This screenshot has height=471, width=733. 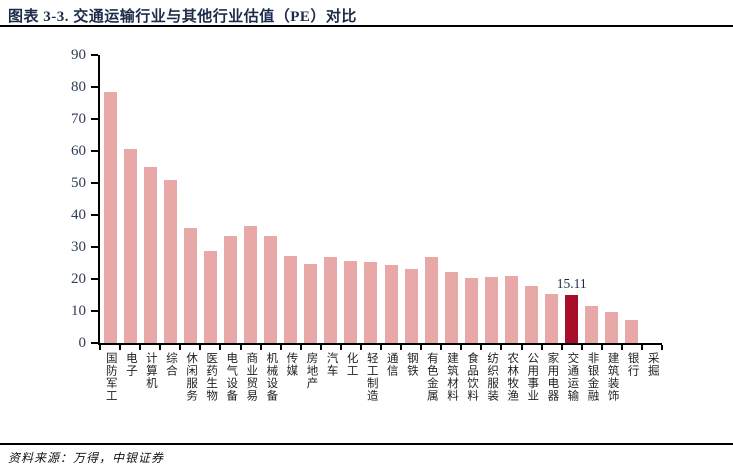 What do you see at coordinates (592, 324) in the screenshot?
I see `bar-非银金融` at bounding box center [592, 324].